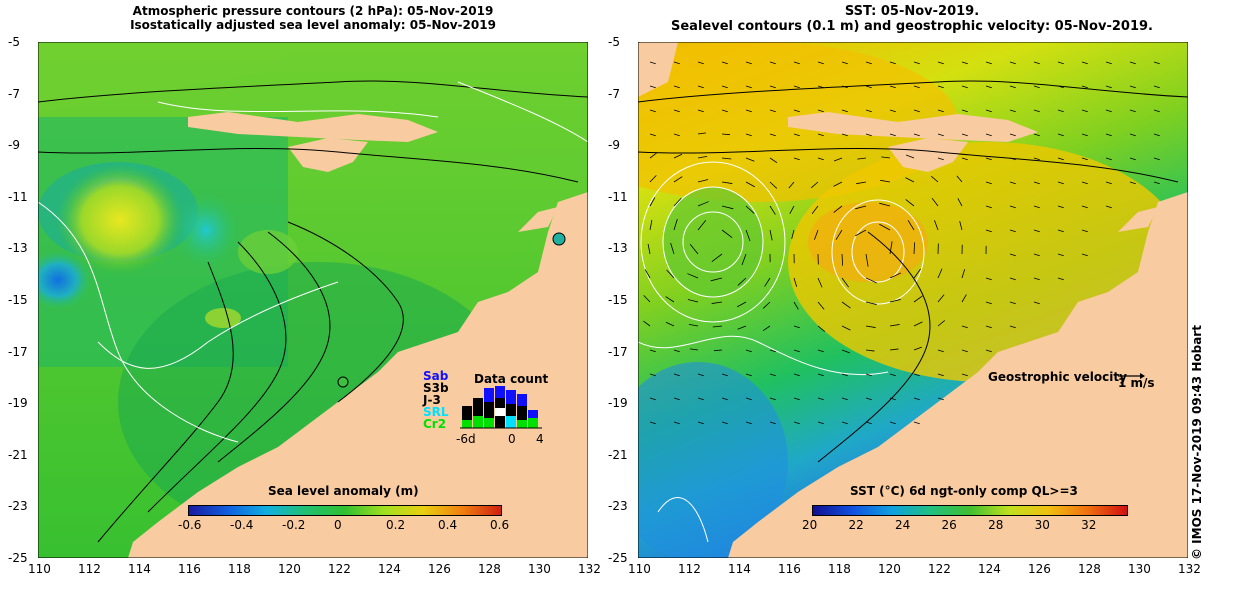  I want to click on sla-colorbar-label: Sea level anomaly (m), so click(343, 491).